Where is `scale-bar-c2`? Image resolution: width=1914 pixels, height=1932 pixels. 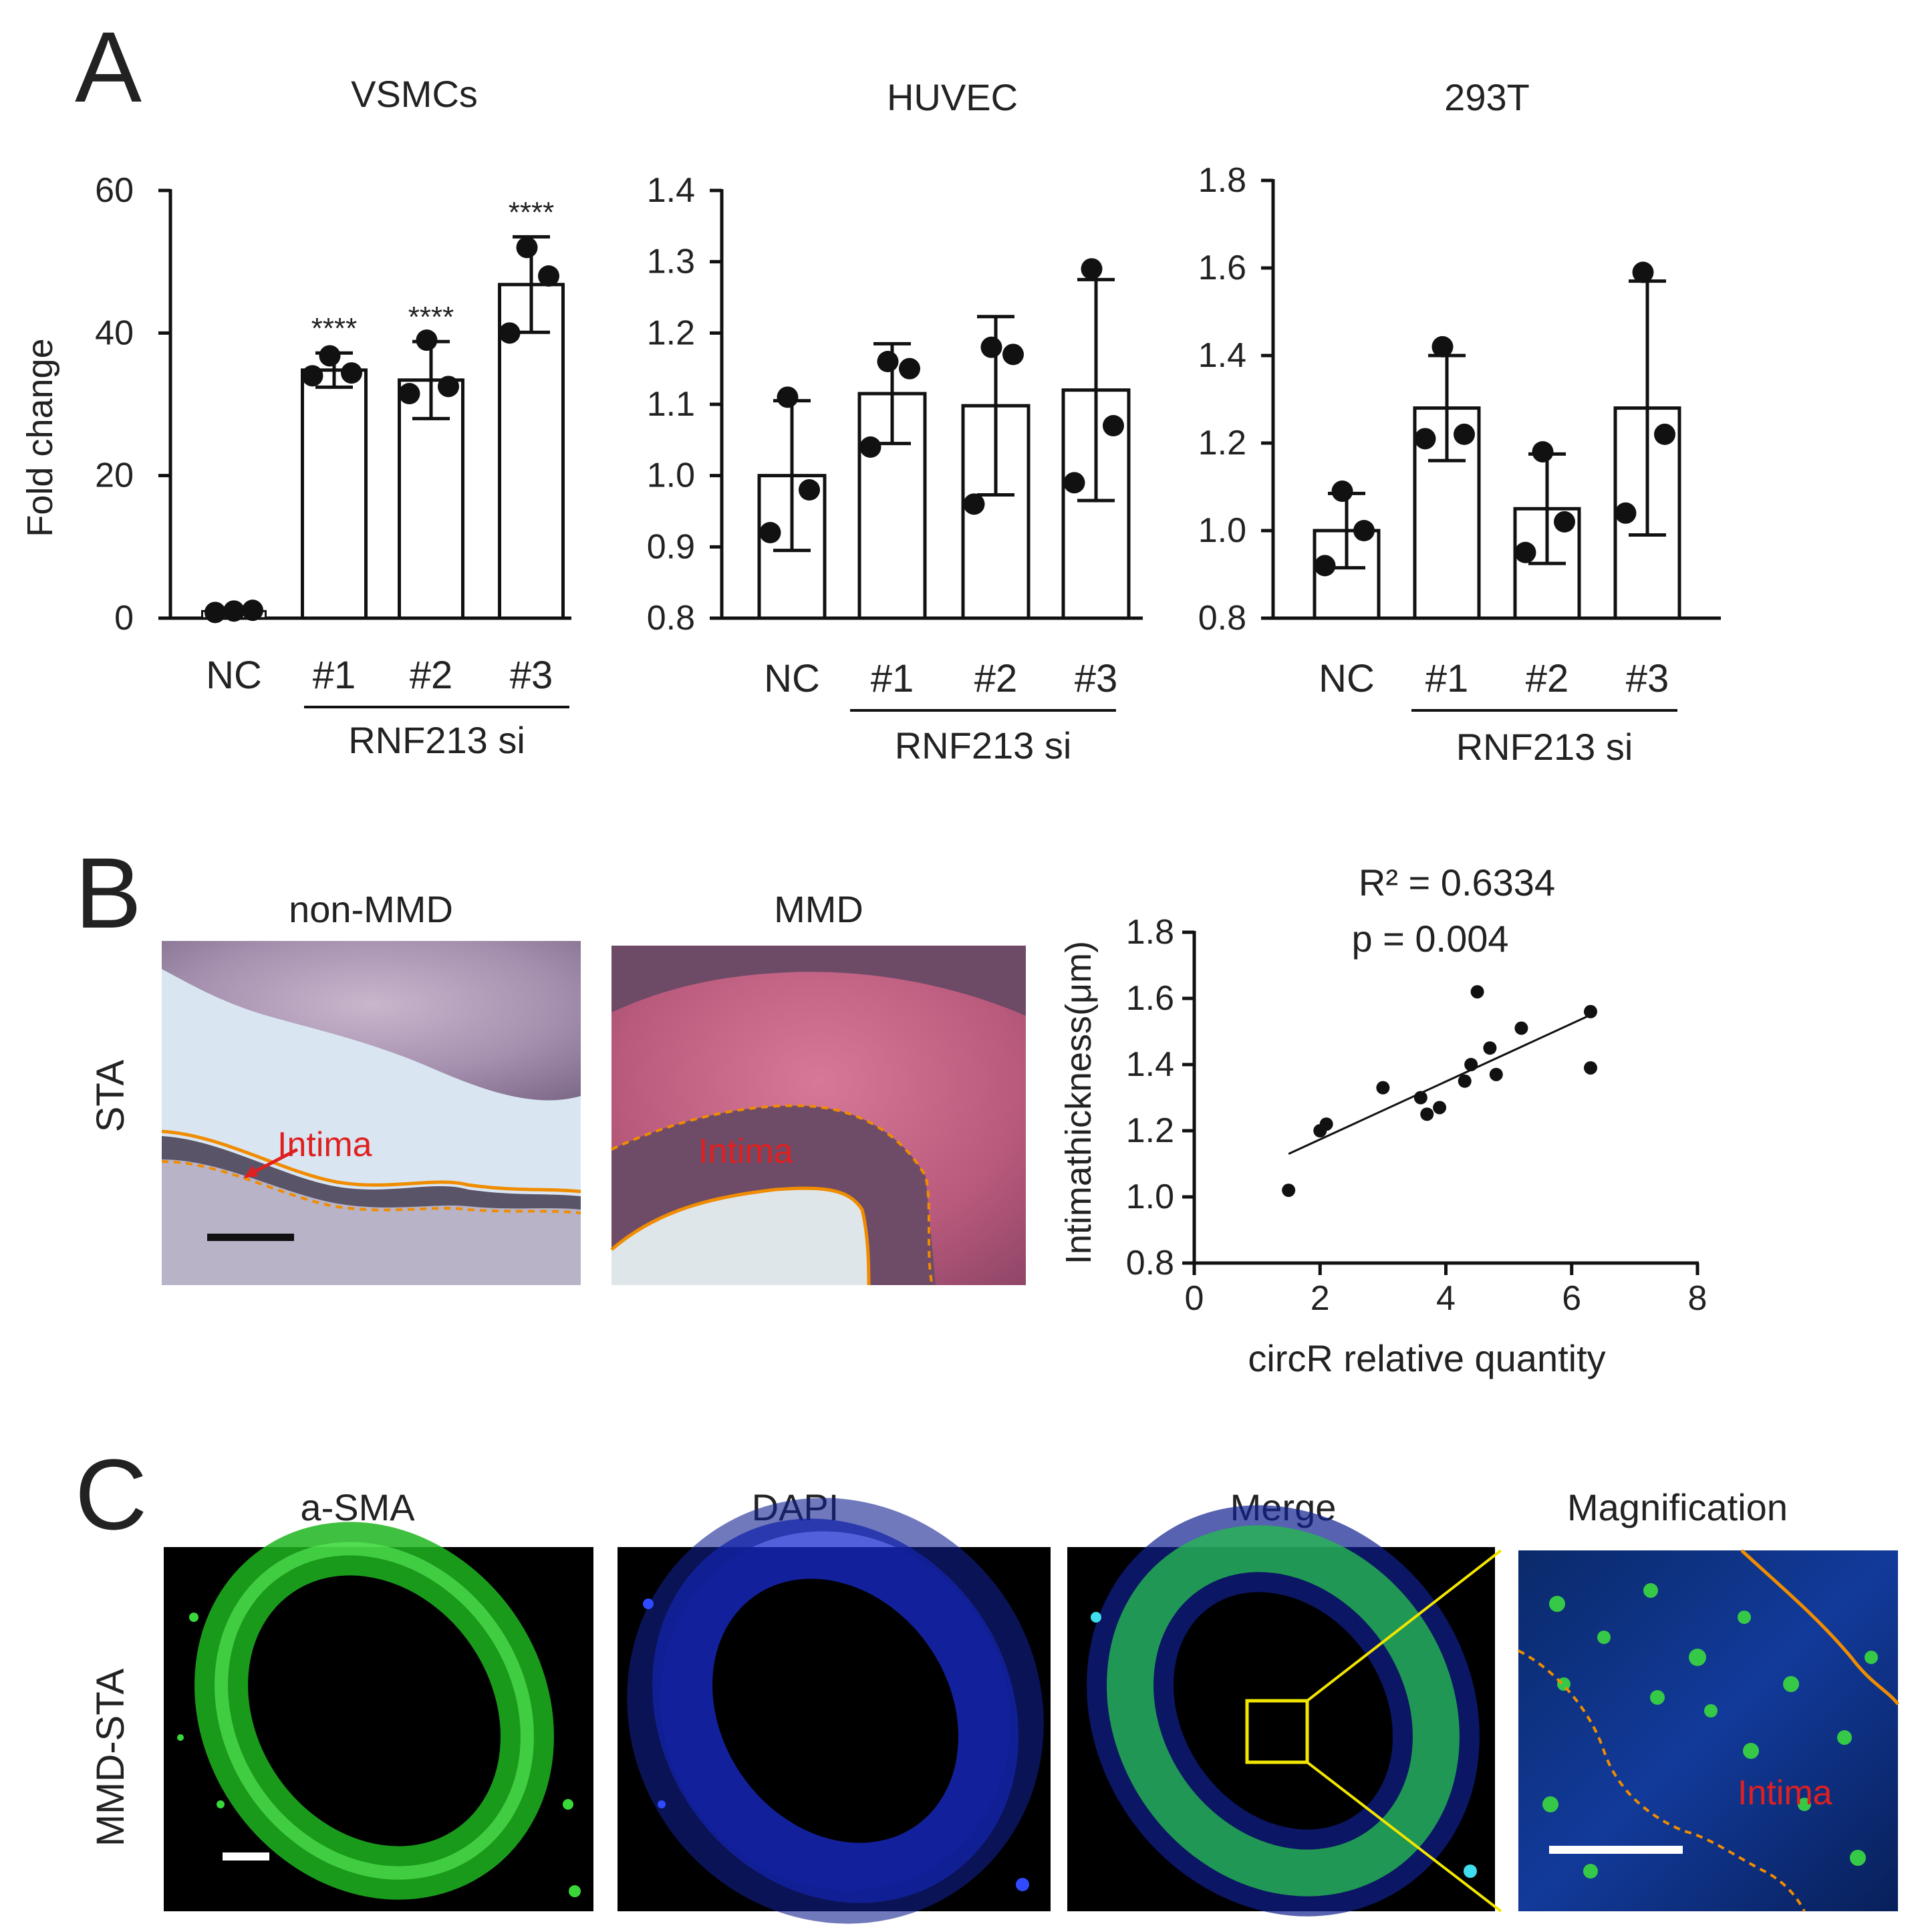
scale-bar-c2 is located at coordinates (1616, 1850).